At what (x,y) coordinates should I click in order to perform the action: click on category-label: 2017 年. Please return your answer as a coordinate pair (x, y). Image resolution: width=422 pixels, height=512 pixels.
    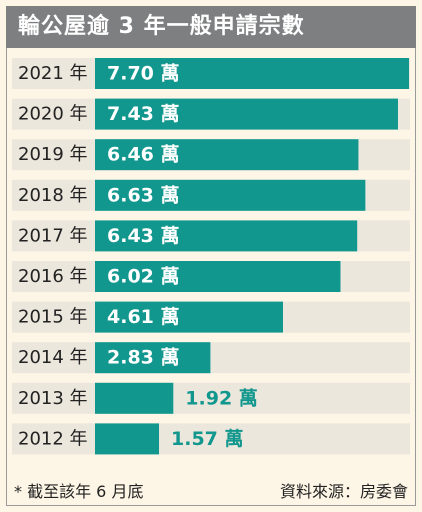
    Looking at the image, I should click on (53, 235).